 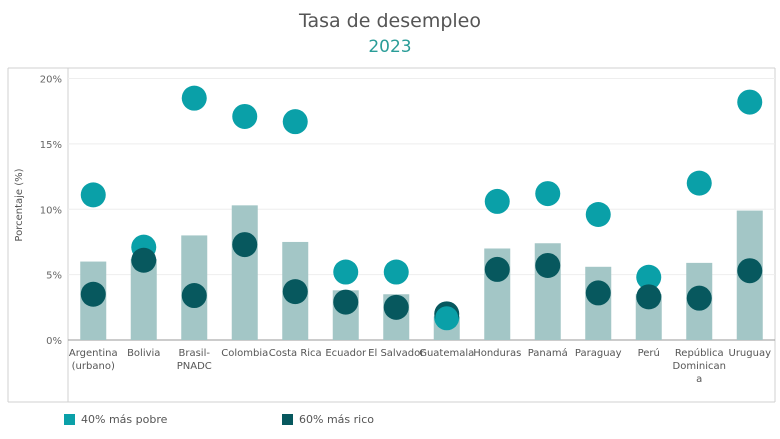 I want to click on y-tick-label: 10%, so click(x=51, y=210).